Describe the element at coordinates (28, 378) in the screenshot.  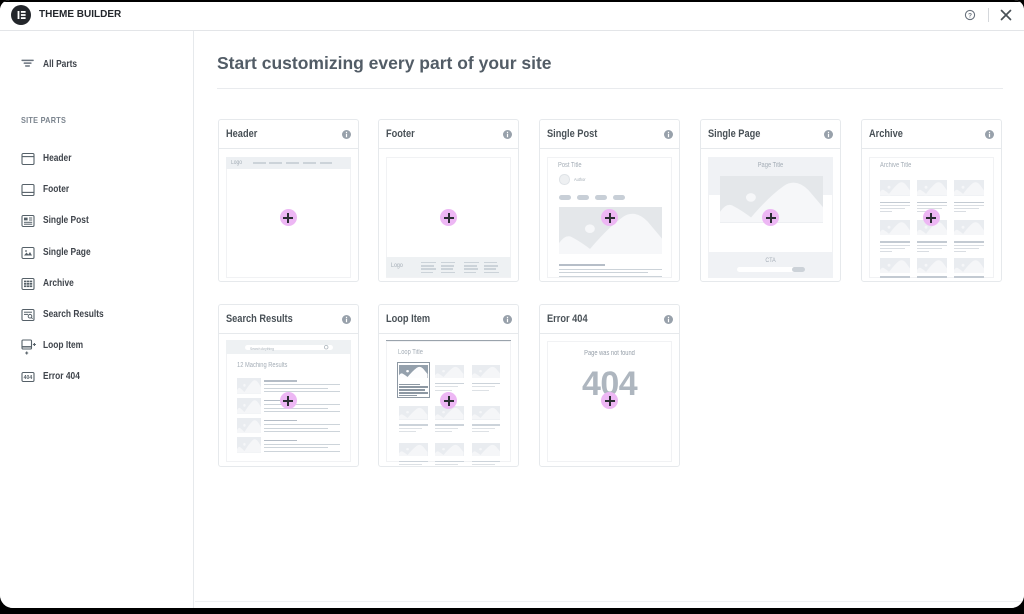
I see `svg-text: 404` at that location.